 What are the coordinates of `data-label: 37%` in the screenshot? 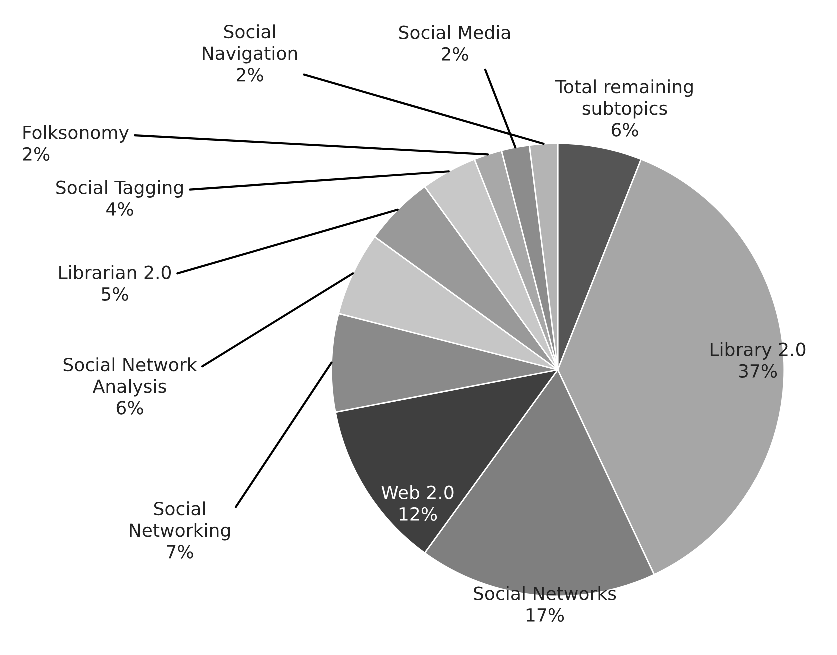 It's located at (758, 371).